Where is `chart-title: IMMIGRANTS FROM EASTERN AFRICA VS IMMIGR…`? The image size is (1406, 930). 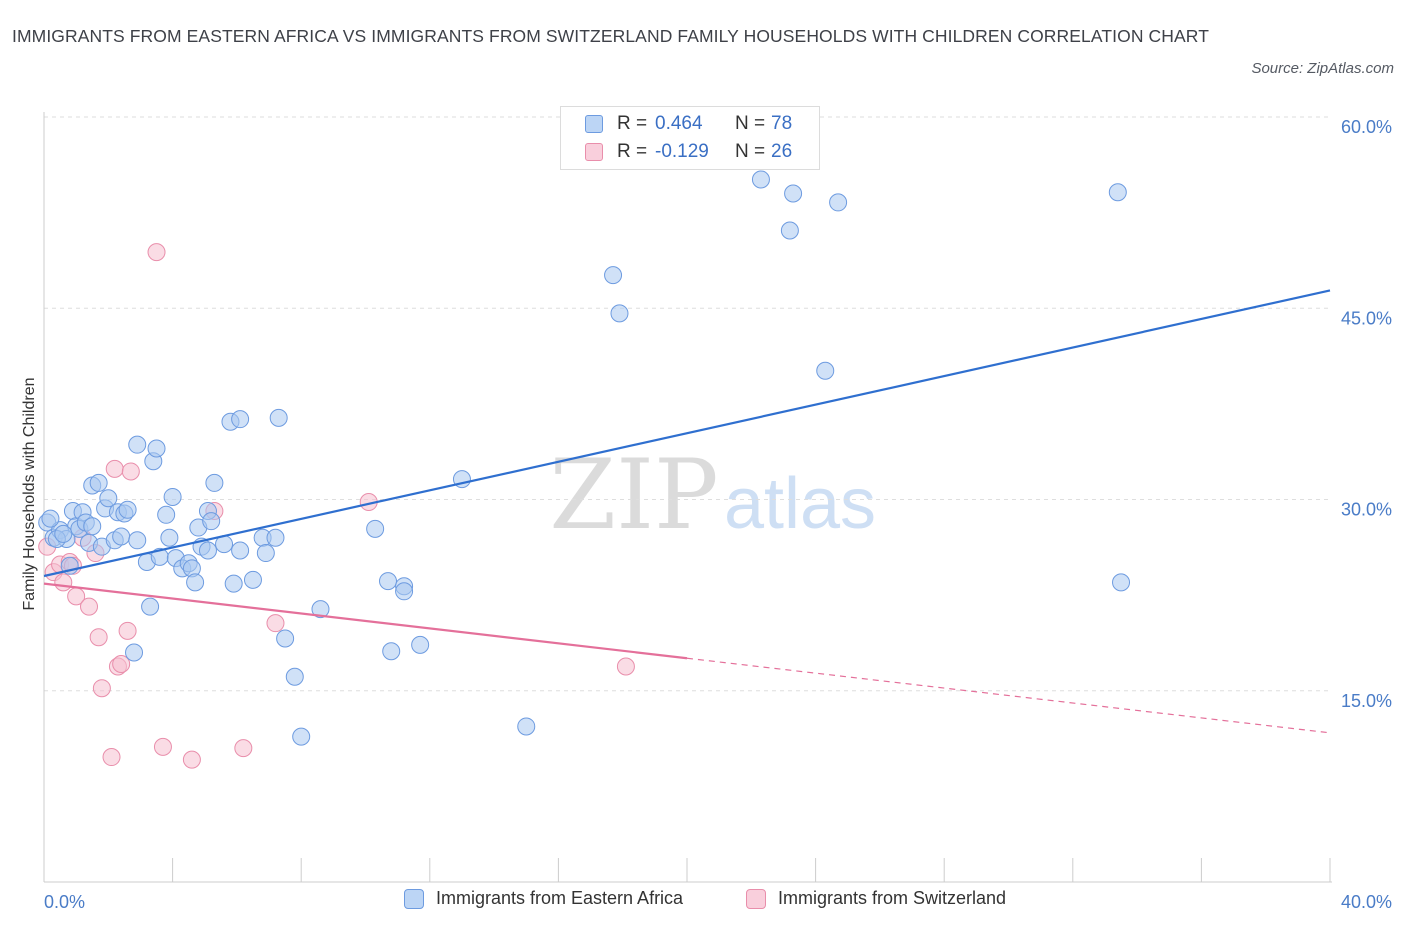 chart-title: IMMIGRANTS FROM EASTERN AFRICA VS IMMIGR… is located at coordinates (610, 36).